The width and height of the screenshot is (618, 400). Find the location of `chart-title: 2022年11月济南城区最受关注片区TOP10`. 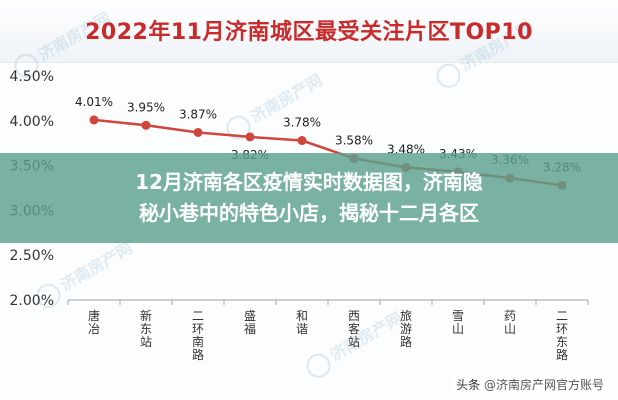

chart-title: 2022年11月济南城区最受关注片区TOP10 is located at coordinates (309, 32).